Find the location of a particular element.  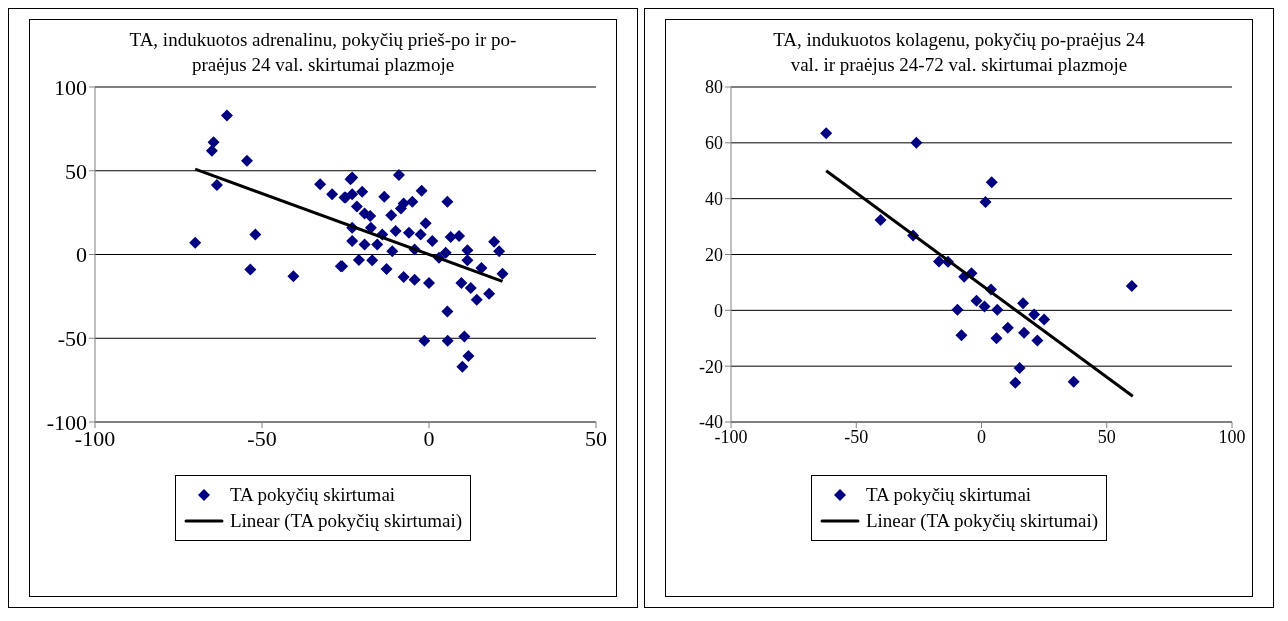

y-tick-label: 60 is located at coordinates (714, 143).